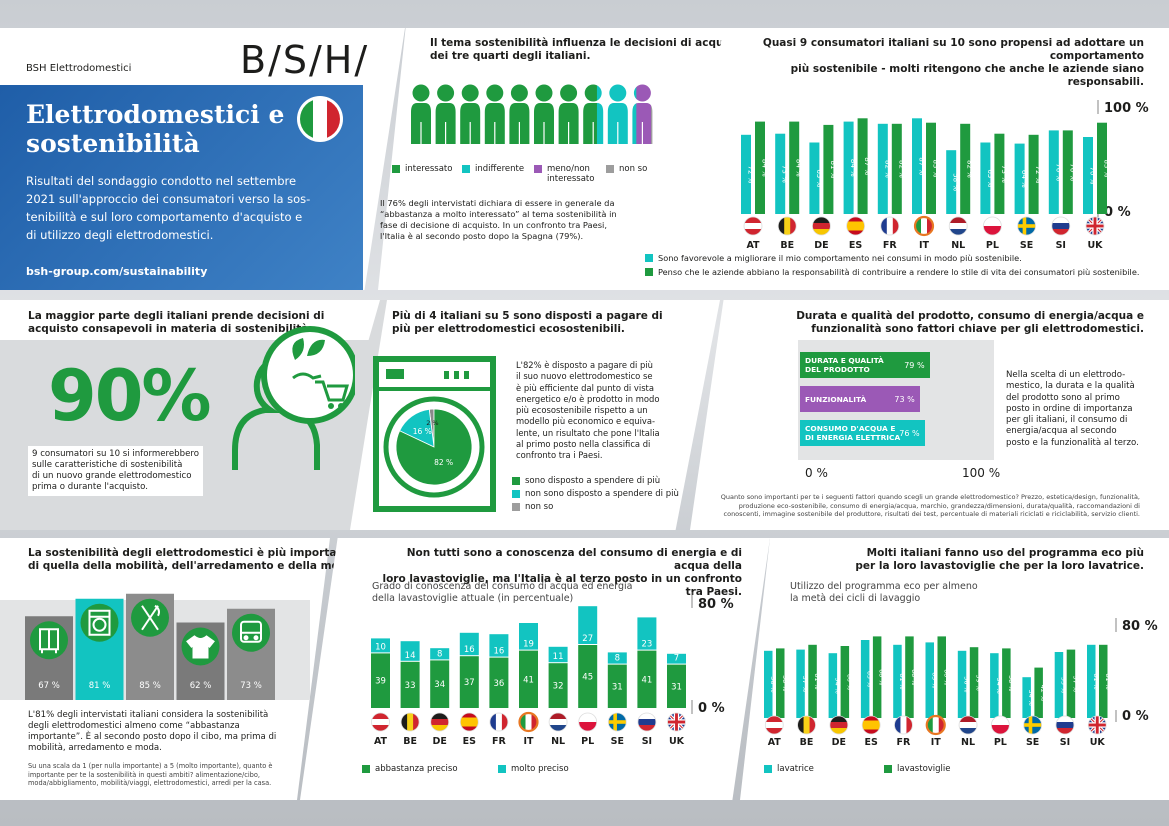 The width and height of the screenshot is (1169, 826). What do you see at coordinates (532, 114) in the screenshot?
I see `people-pictogram` at bounding box center [532, 114].